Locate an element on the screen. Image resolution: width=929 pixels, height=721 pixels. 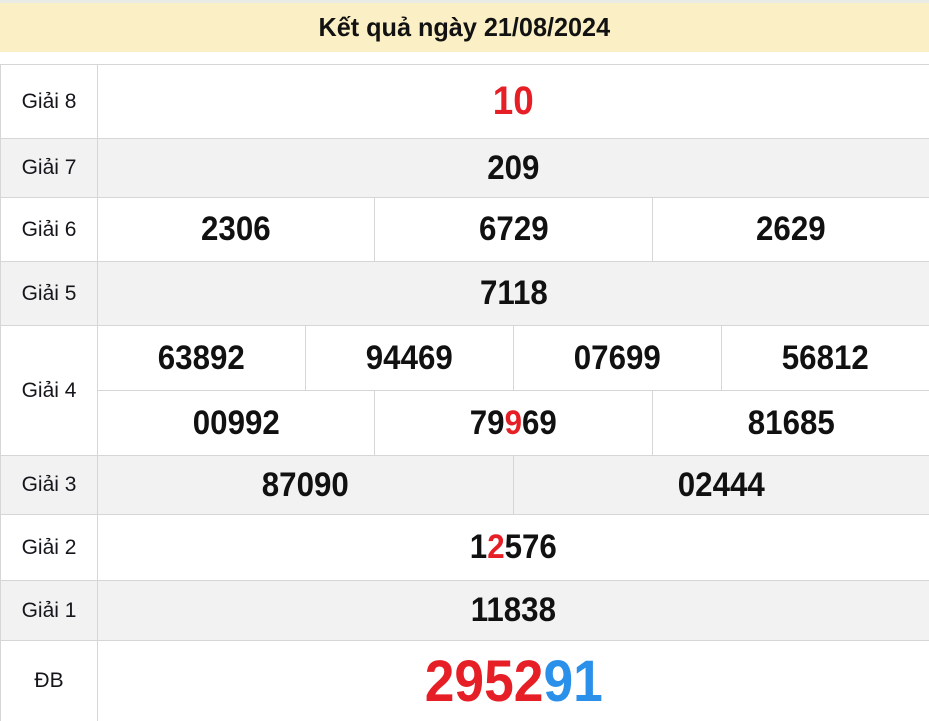
prize-number-part: 79 is located at coordinates (487, 422).